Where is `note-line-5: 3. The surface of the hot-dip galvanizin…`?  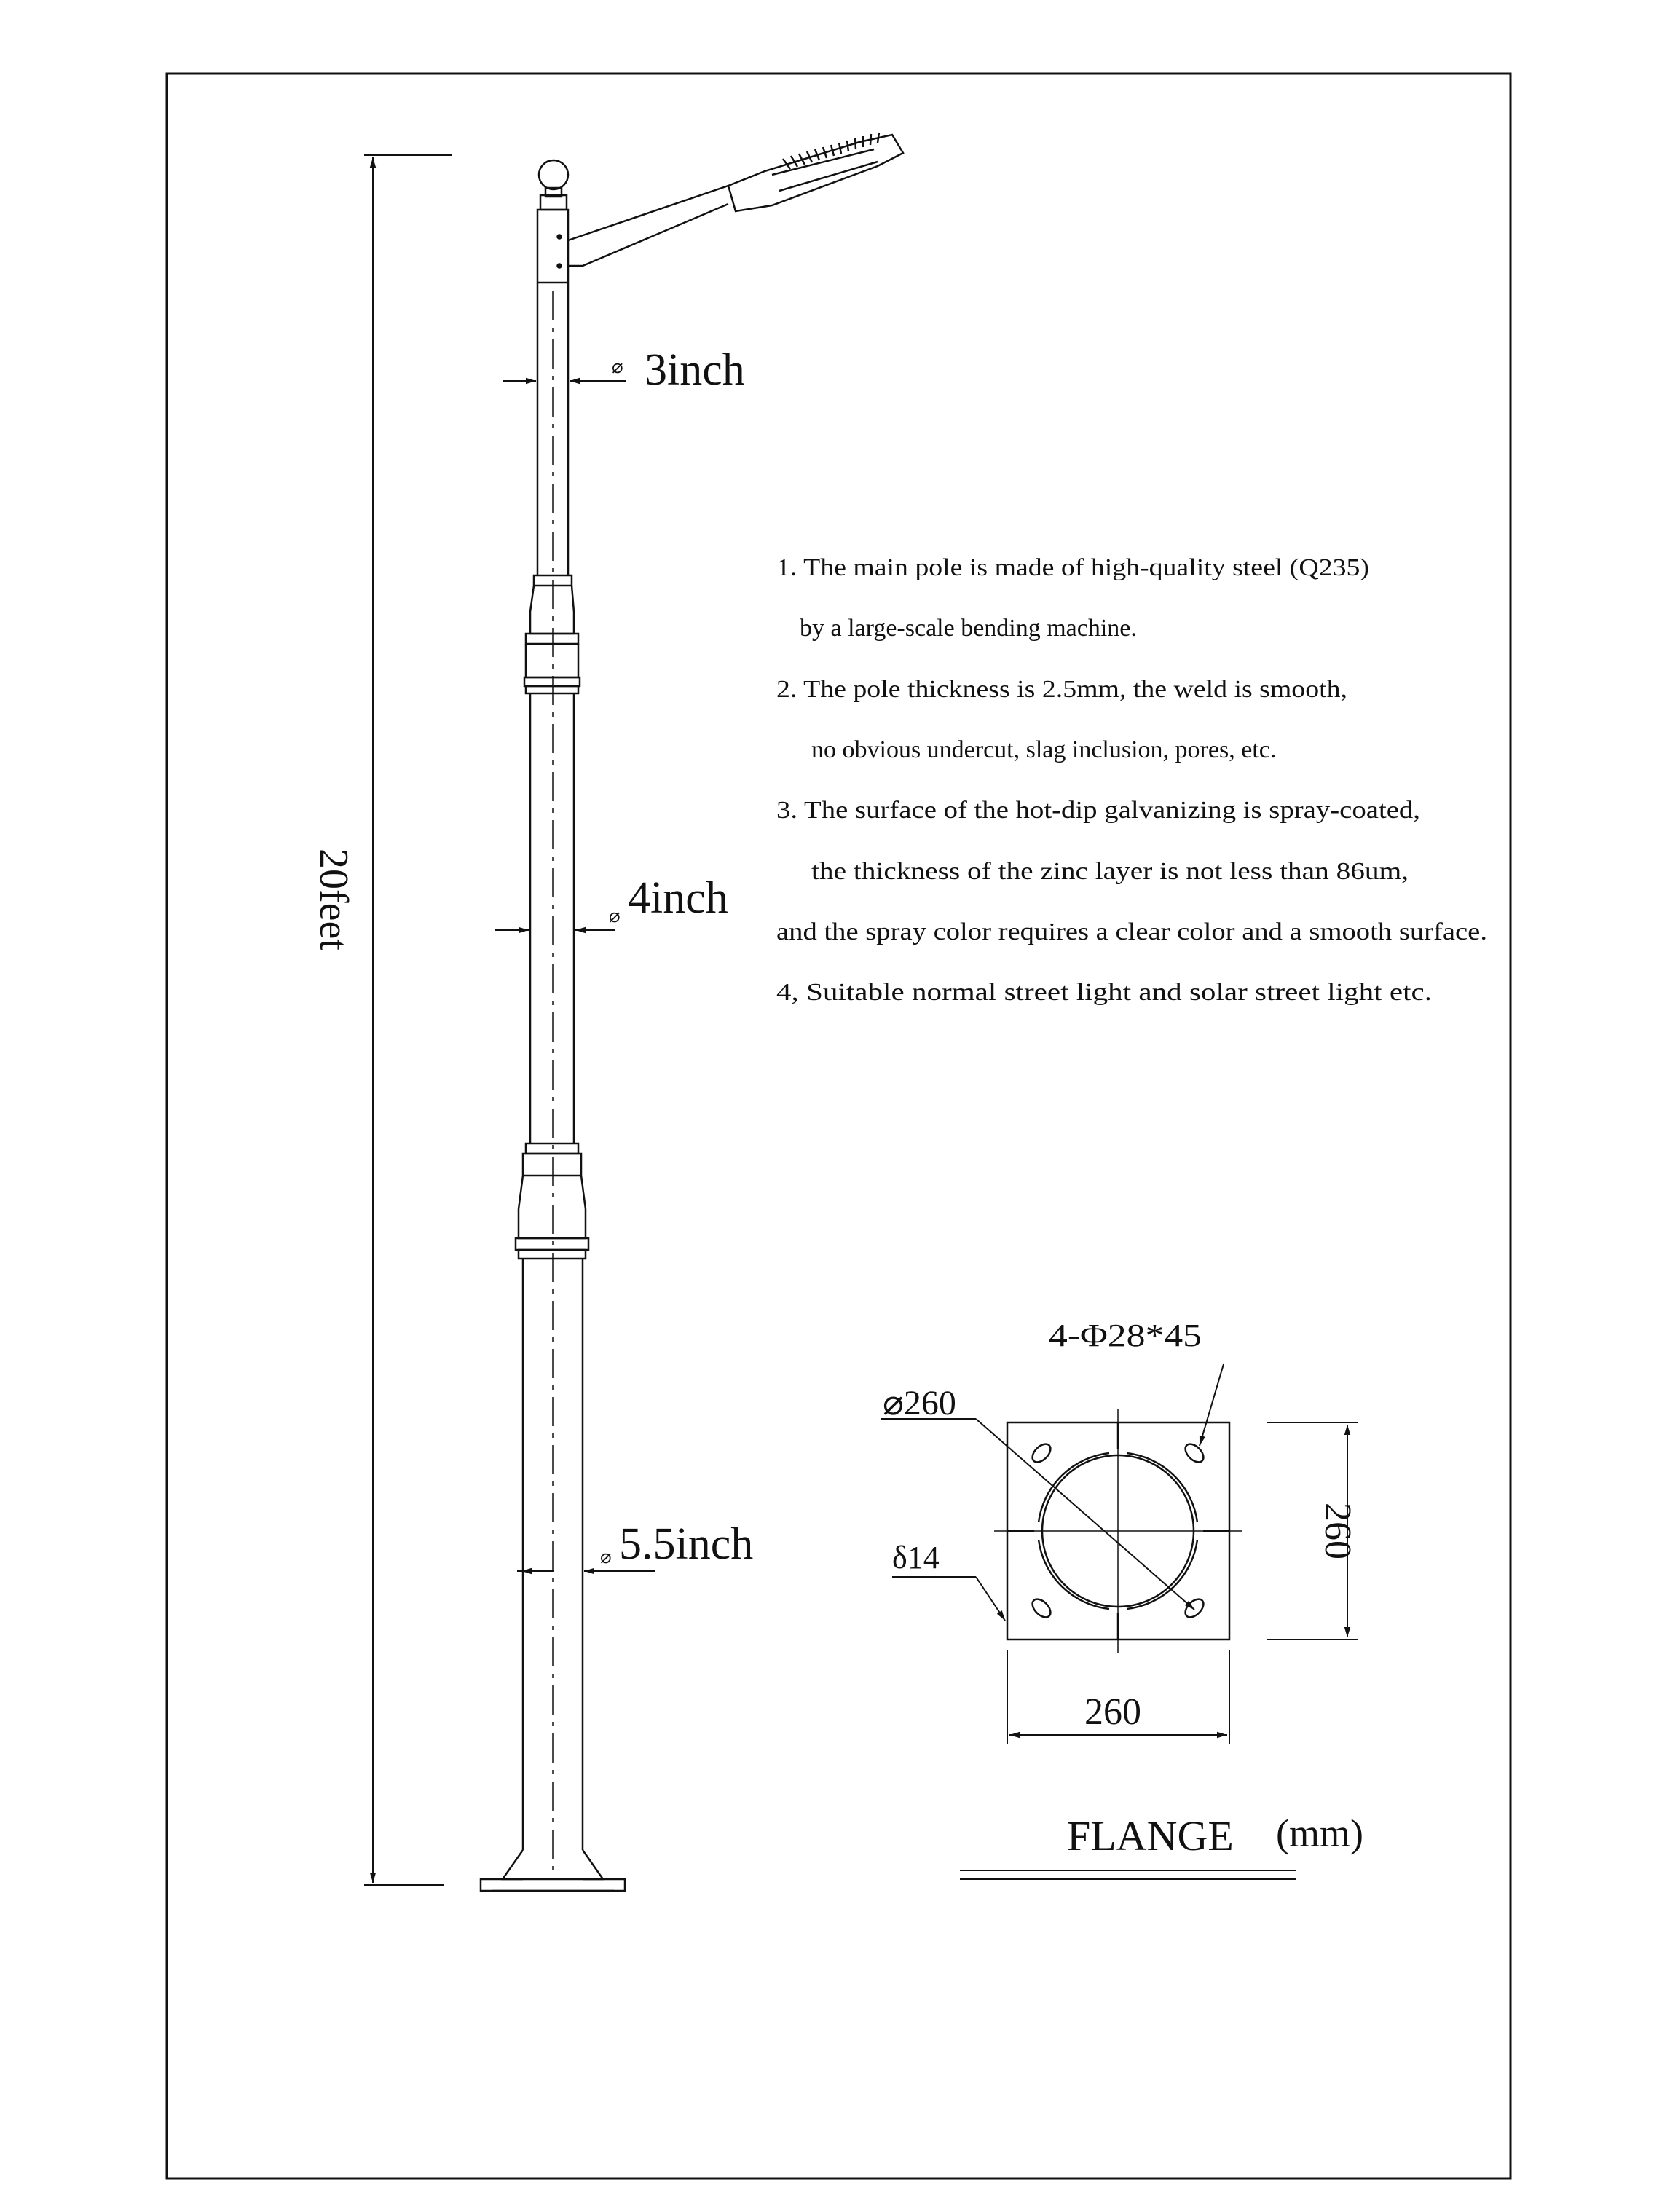 note-line-5: 3. The surface of the hot-dip galvanizin… is located at coordinates (1098, 810).